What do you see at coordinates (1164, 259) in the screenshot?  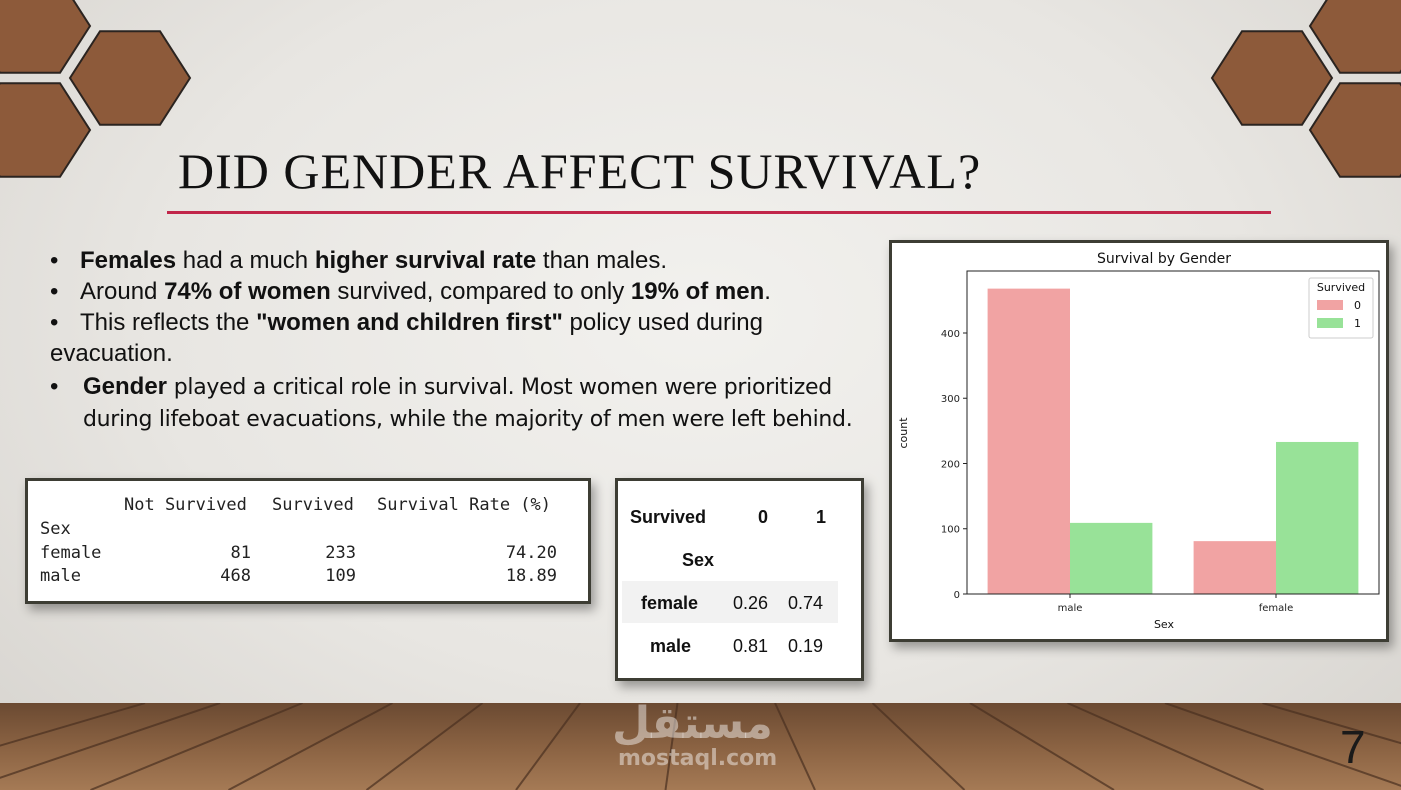 I see `chart-title: Survival by Gender` at bounding box center [1164, 259].